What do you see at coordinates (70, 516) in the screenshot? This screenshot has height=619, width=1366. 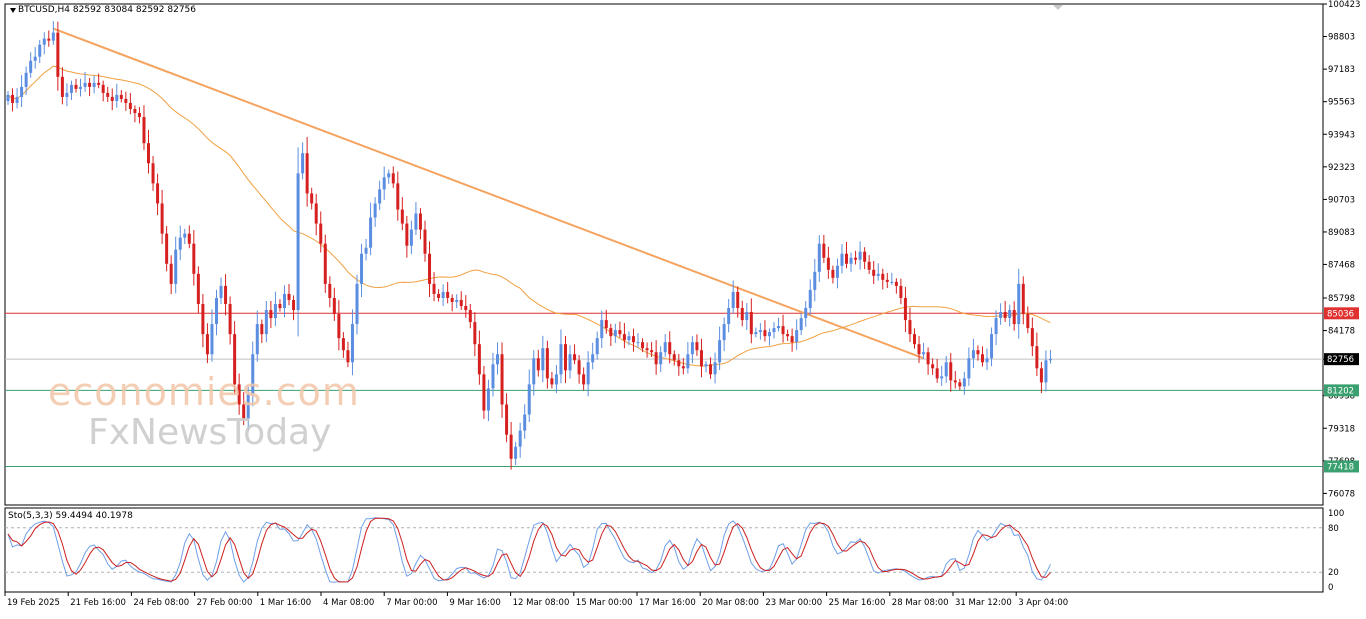 I see `stochastic-label: Sto(5,3,3) 59.4494 40.1978` at bounding box center [70, 516].